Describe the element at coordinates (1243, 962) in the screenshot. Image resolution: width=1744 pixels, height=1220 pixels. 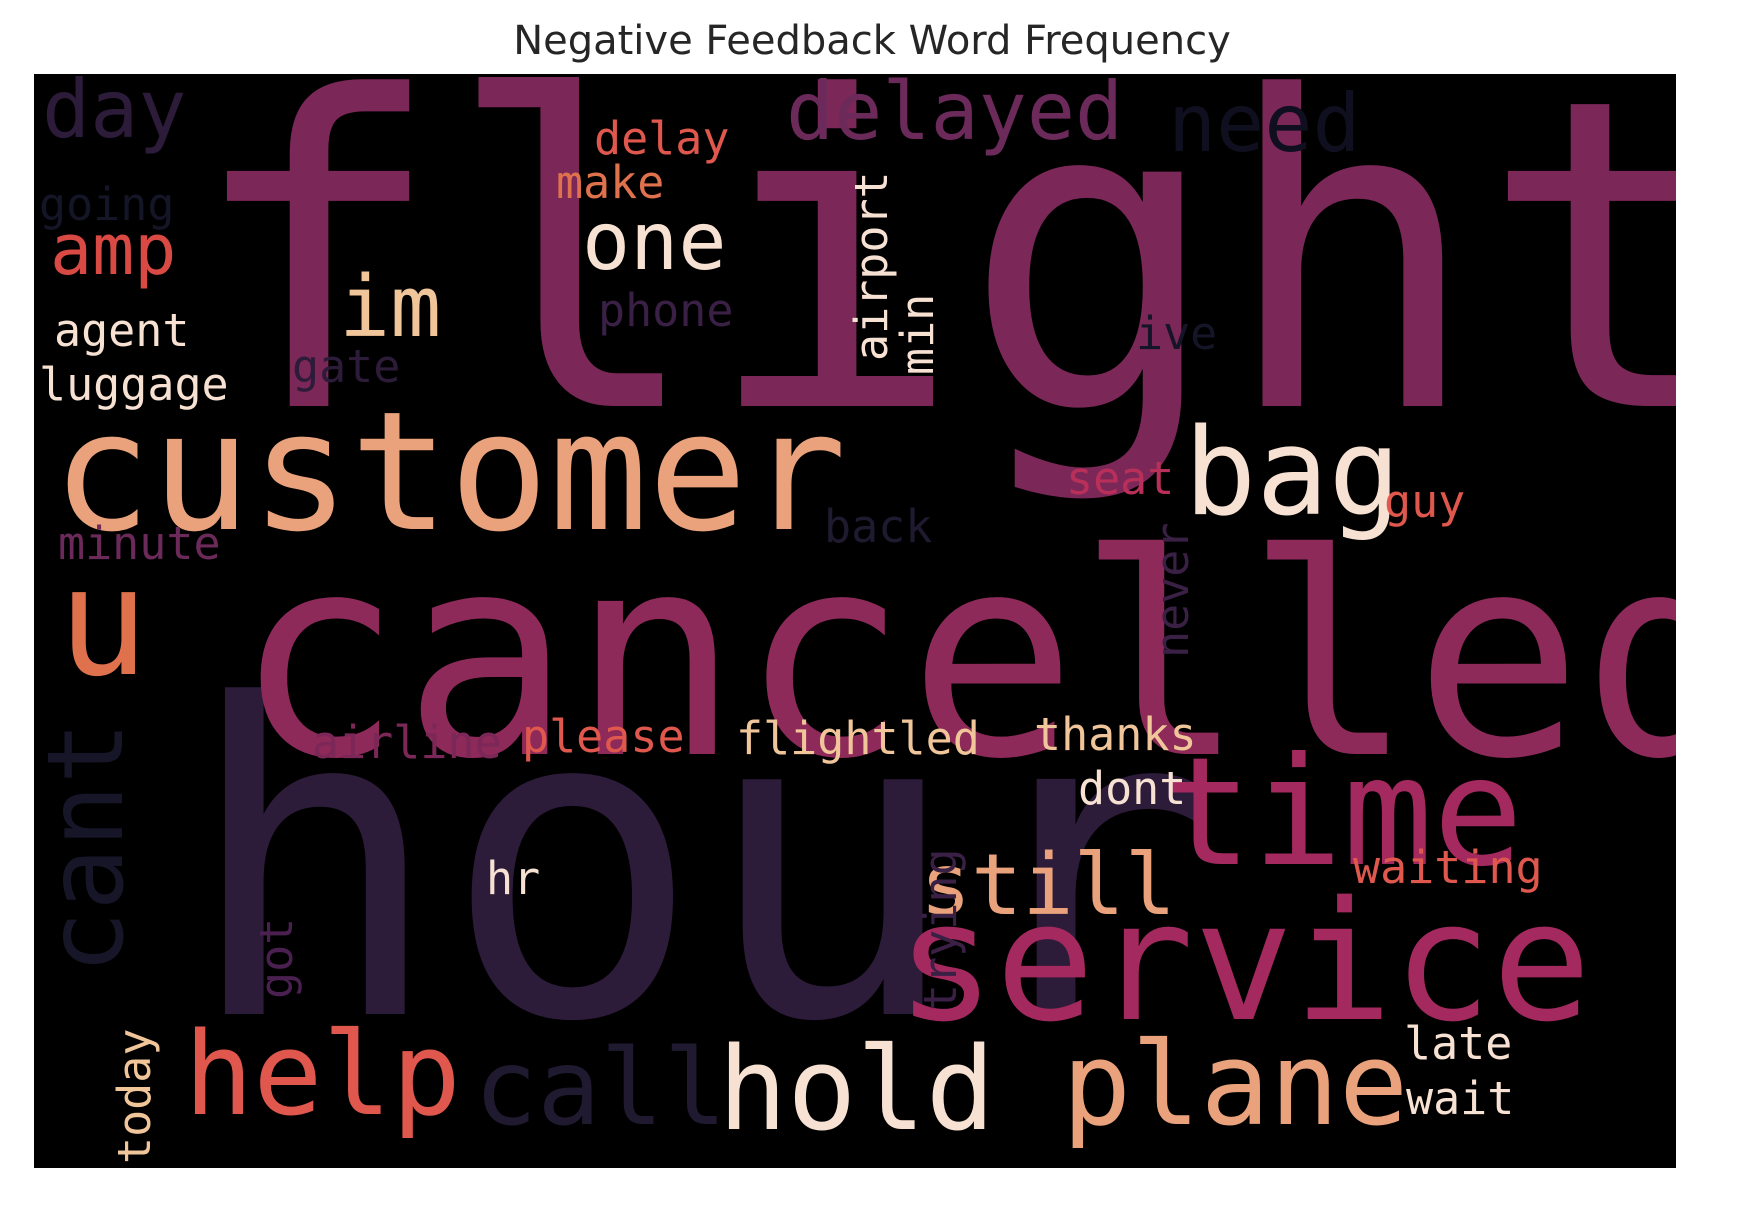
I see `word-service: service` at that location.